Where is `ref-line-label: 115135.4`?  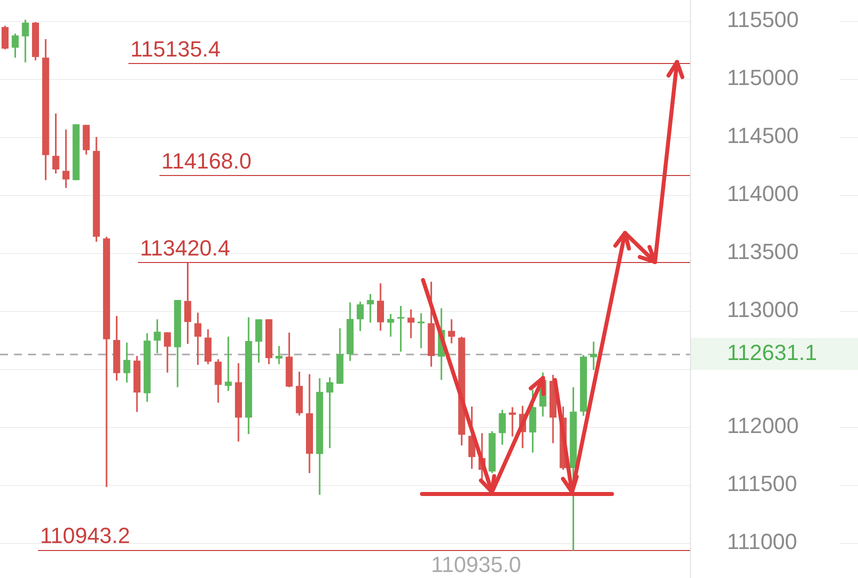
ref-line-label: 115135.4 is located at coordinates (175, 49).